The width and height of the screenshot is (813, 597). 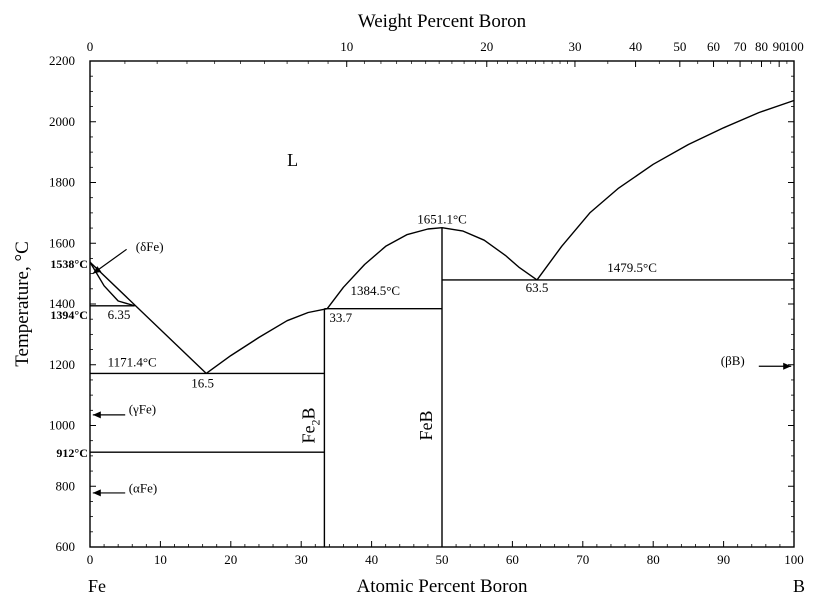 I want to click on y-tick-label: 2000, so click(x=62, y=121).